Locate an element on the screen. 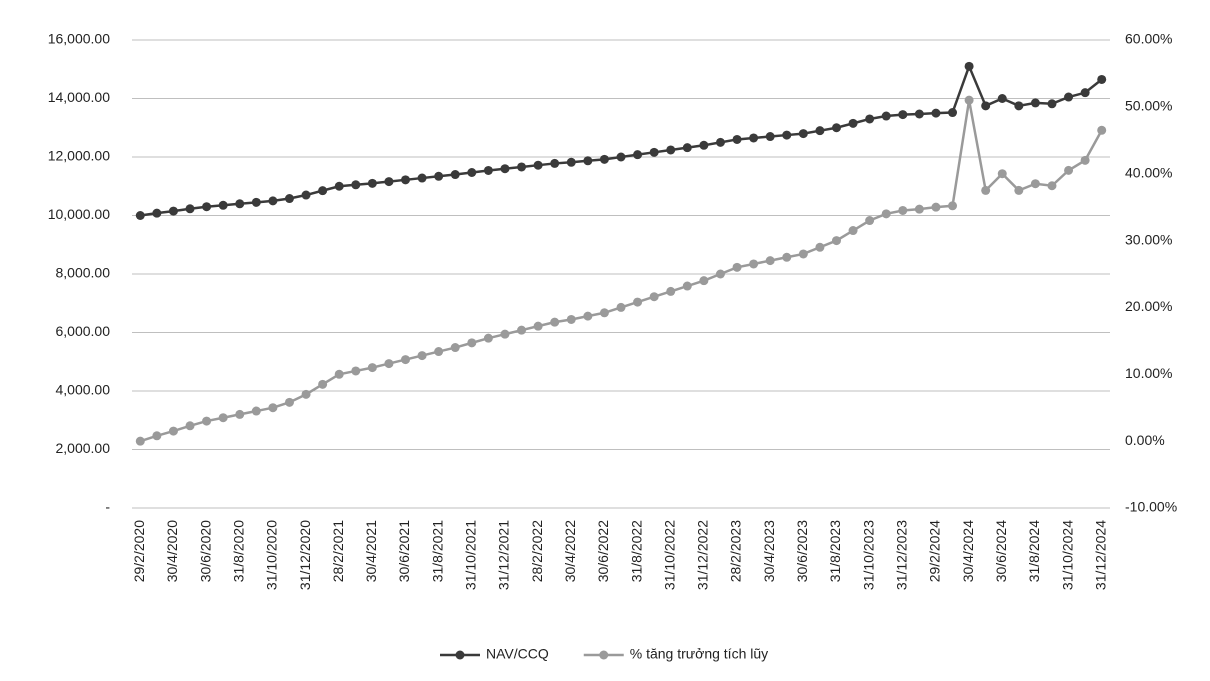 Image resolution: width=1210 pixels, height=681 pixels. x-tick-label: 28/2/2022 is located at coordinates (537, 551).